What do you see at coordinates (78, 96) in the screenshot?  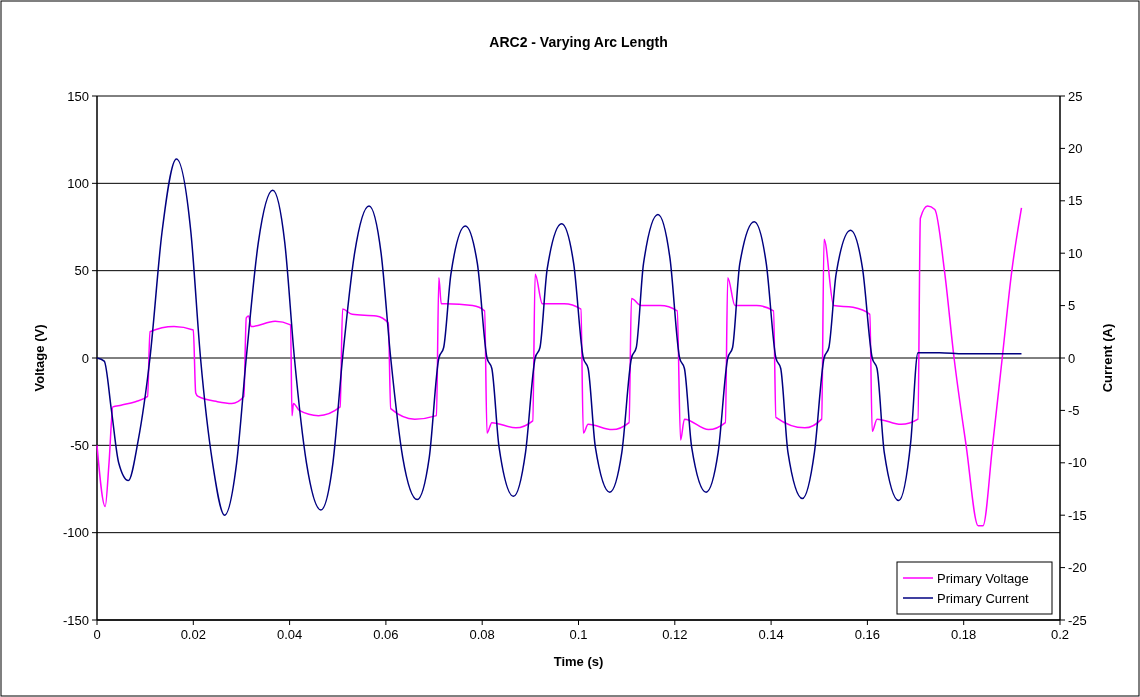 I see `y-tick-label: 150` at bounding box center [78, 96].